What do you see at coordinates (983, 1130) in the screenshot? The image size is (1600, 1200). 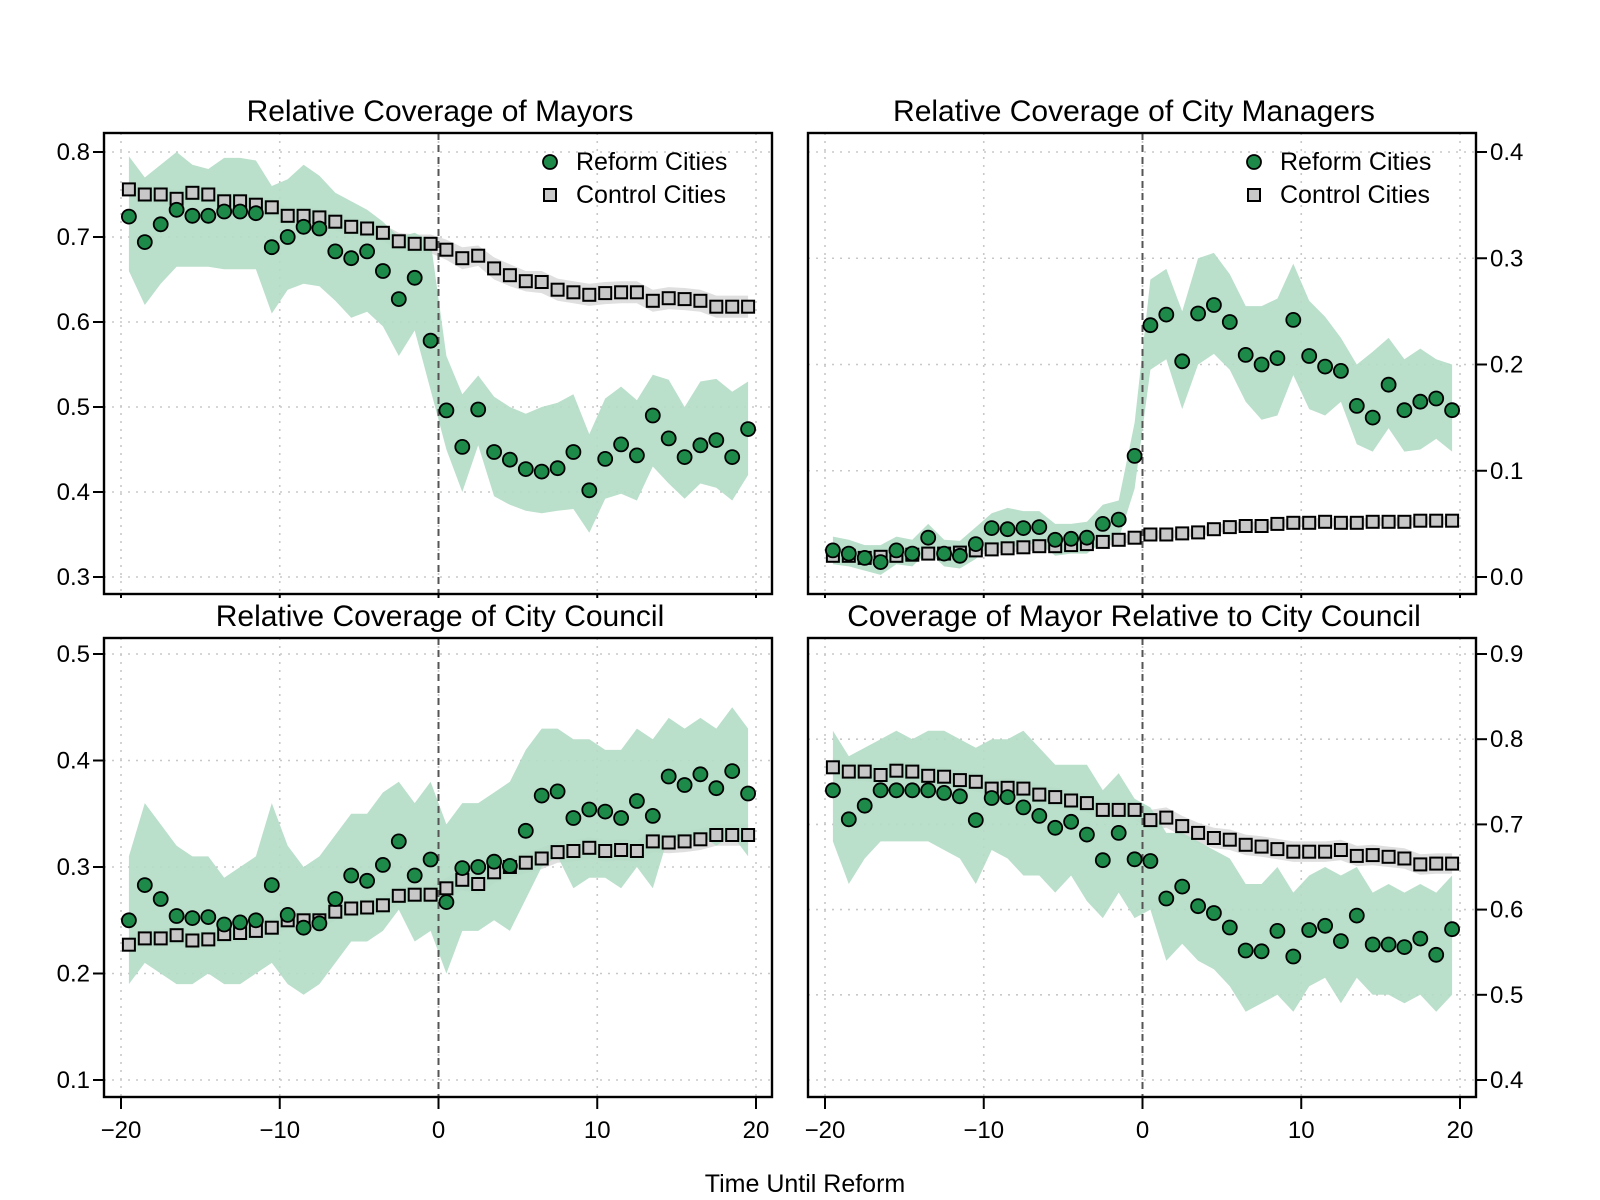 I see `x-tick-label: −10` at bounding box center [983, 1130].